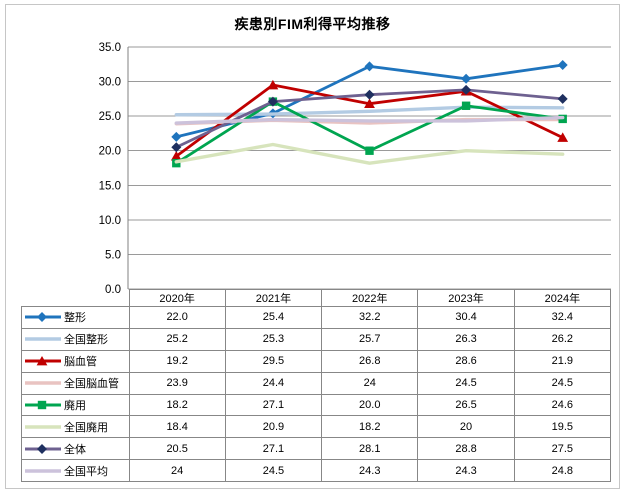 This screenshot has height=493, width=624. I want to click on value-cell: 25.7, so click(370, 339).